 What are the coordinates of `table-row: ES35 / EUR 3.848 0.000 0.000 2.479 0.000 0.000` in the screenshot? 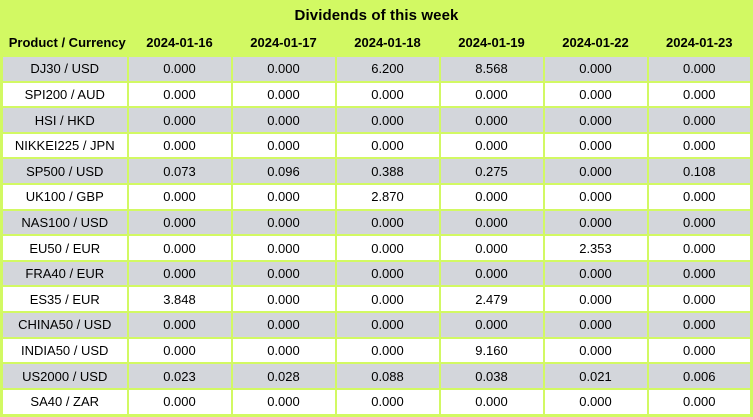 It's located at (376, 299).